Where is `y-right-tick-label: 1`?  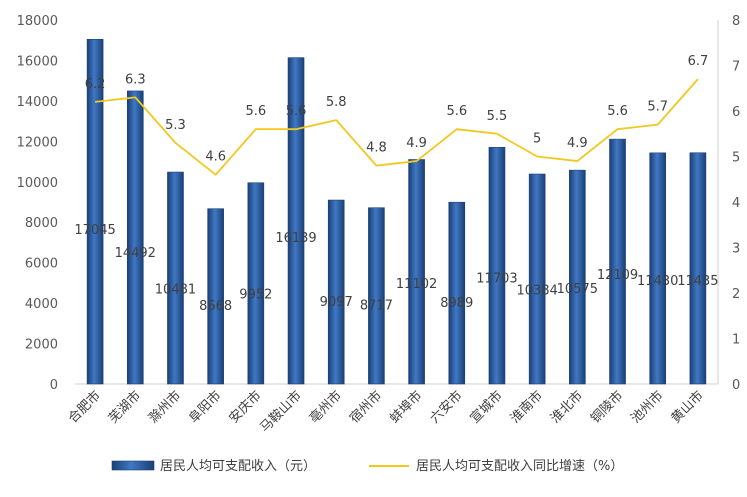 y-right-tick-label: 1 is located at coordinates (736, 340).